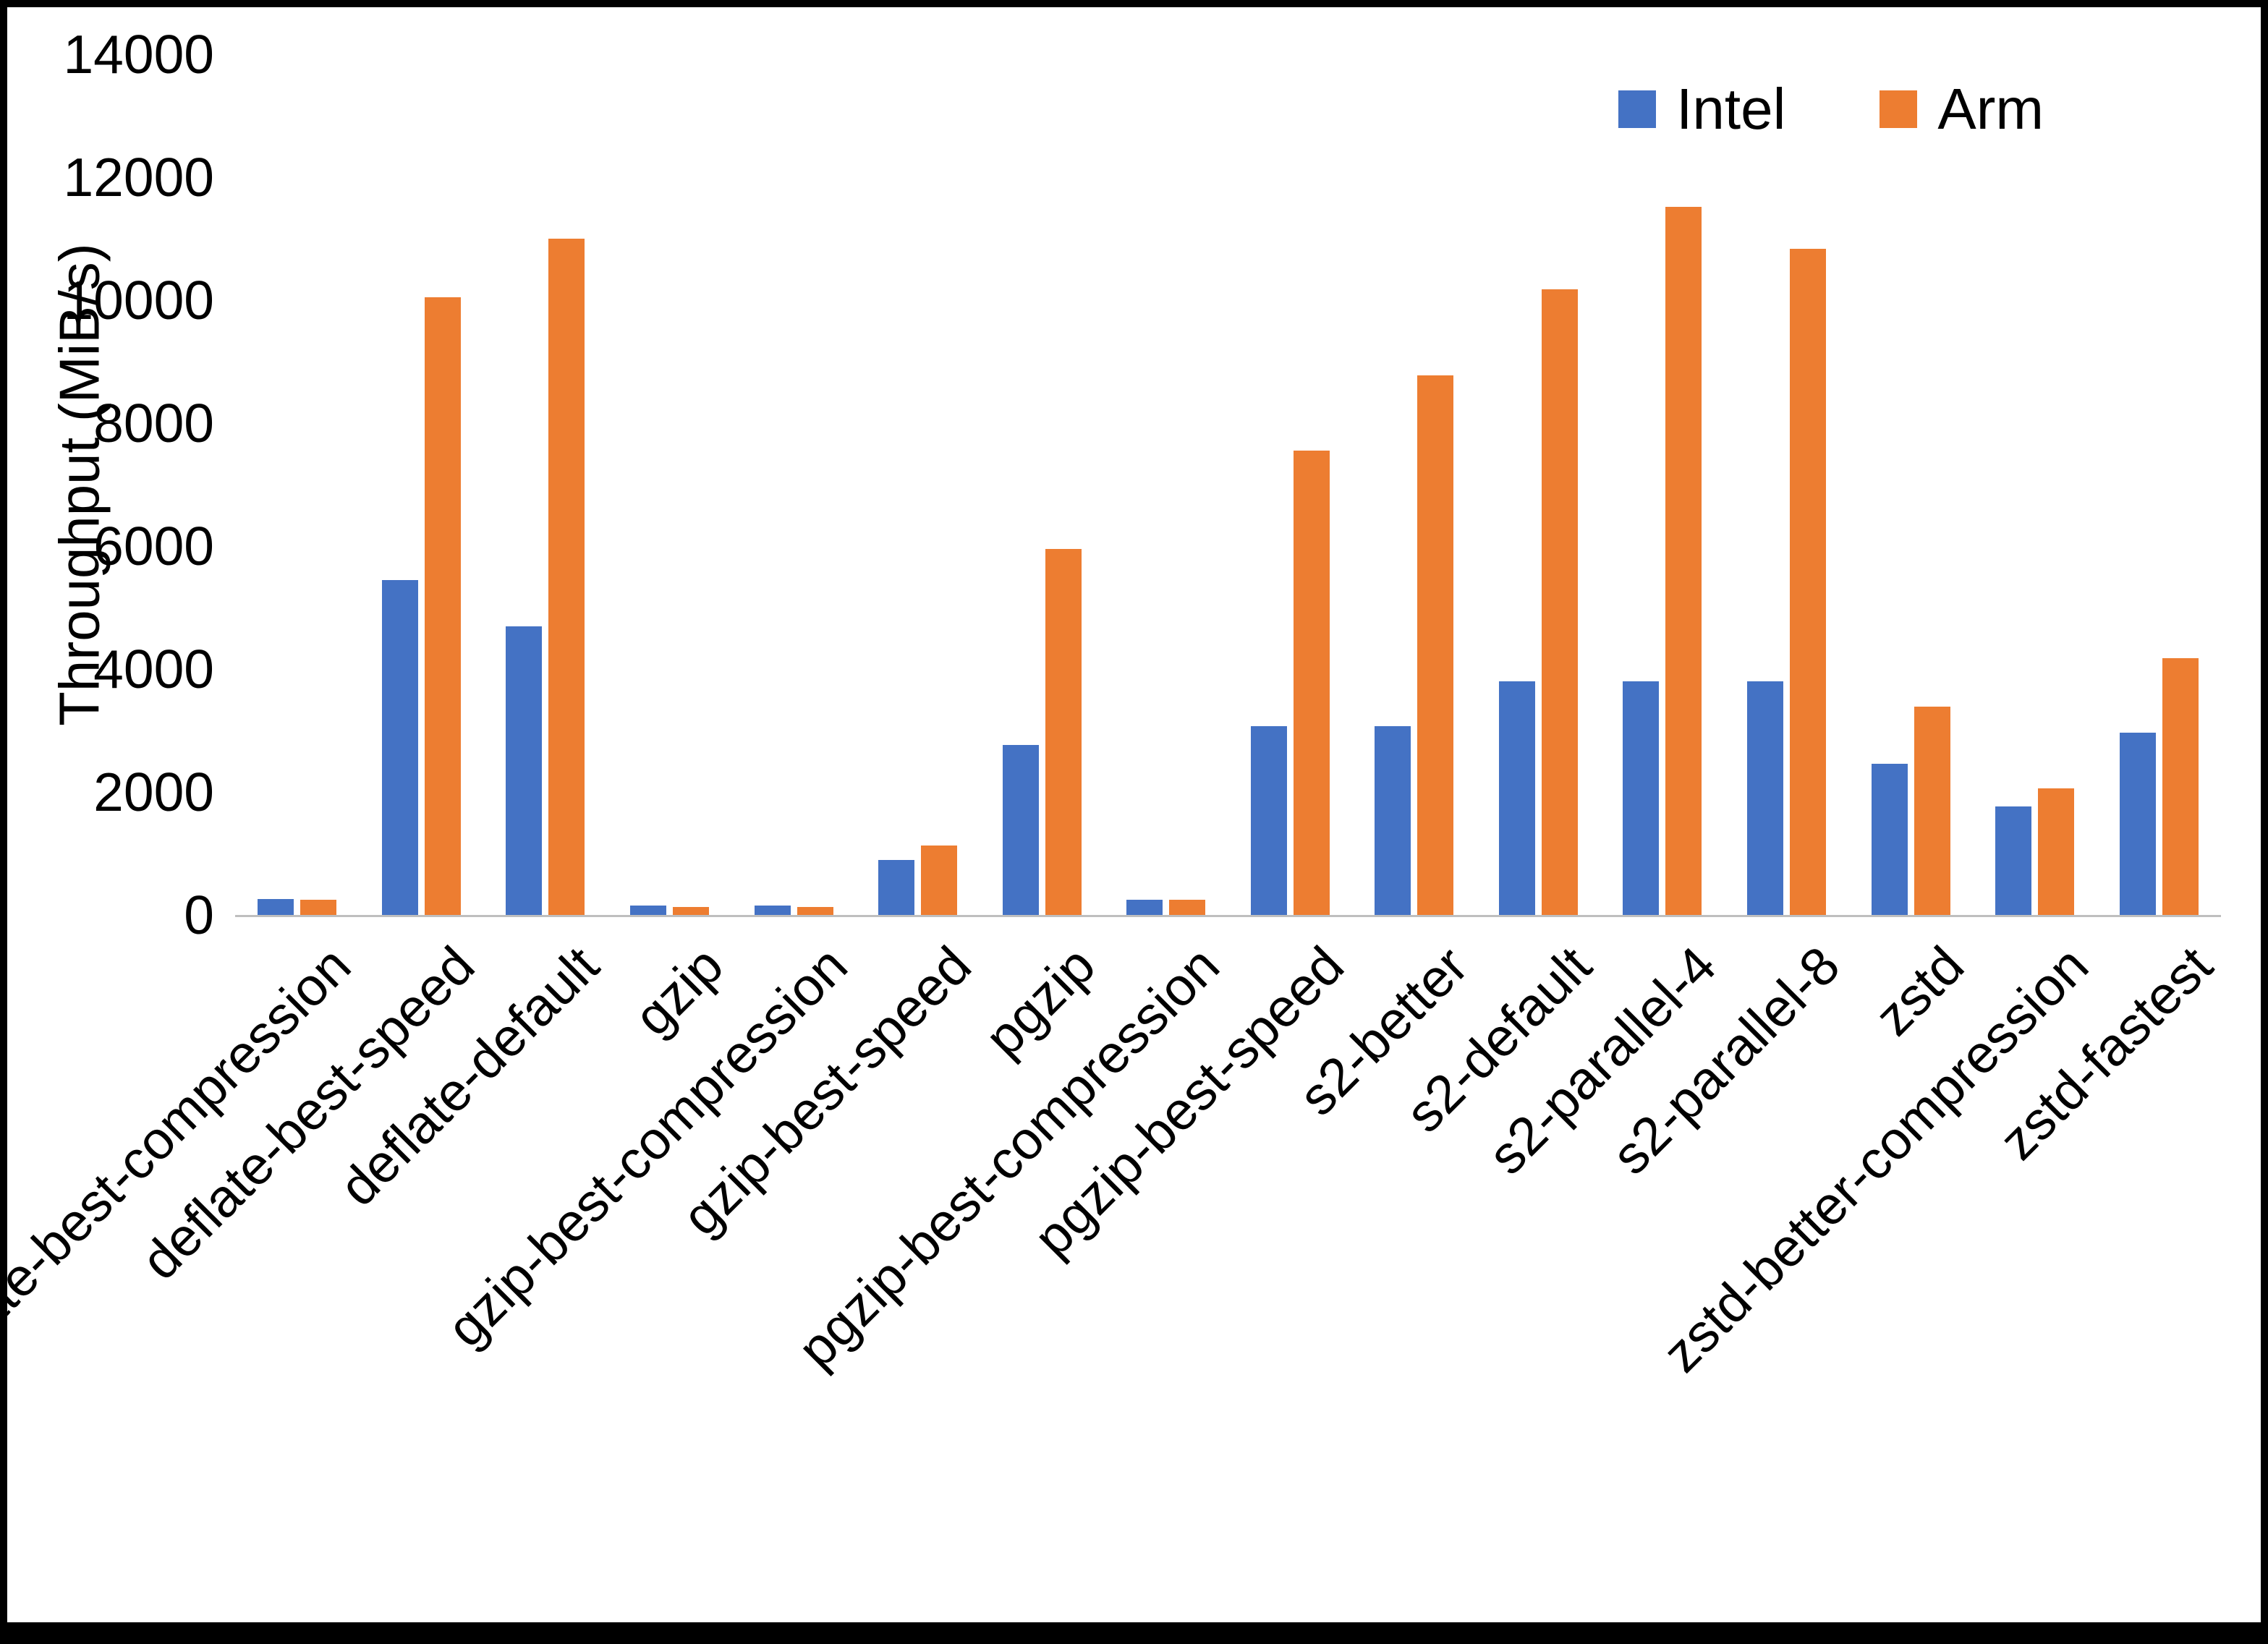 The width and height of the screenshot is (2268, 1644). I want to click on bar-zstd-better-compression-arm, so click(2056, 851).